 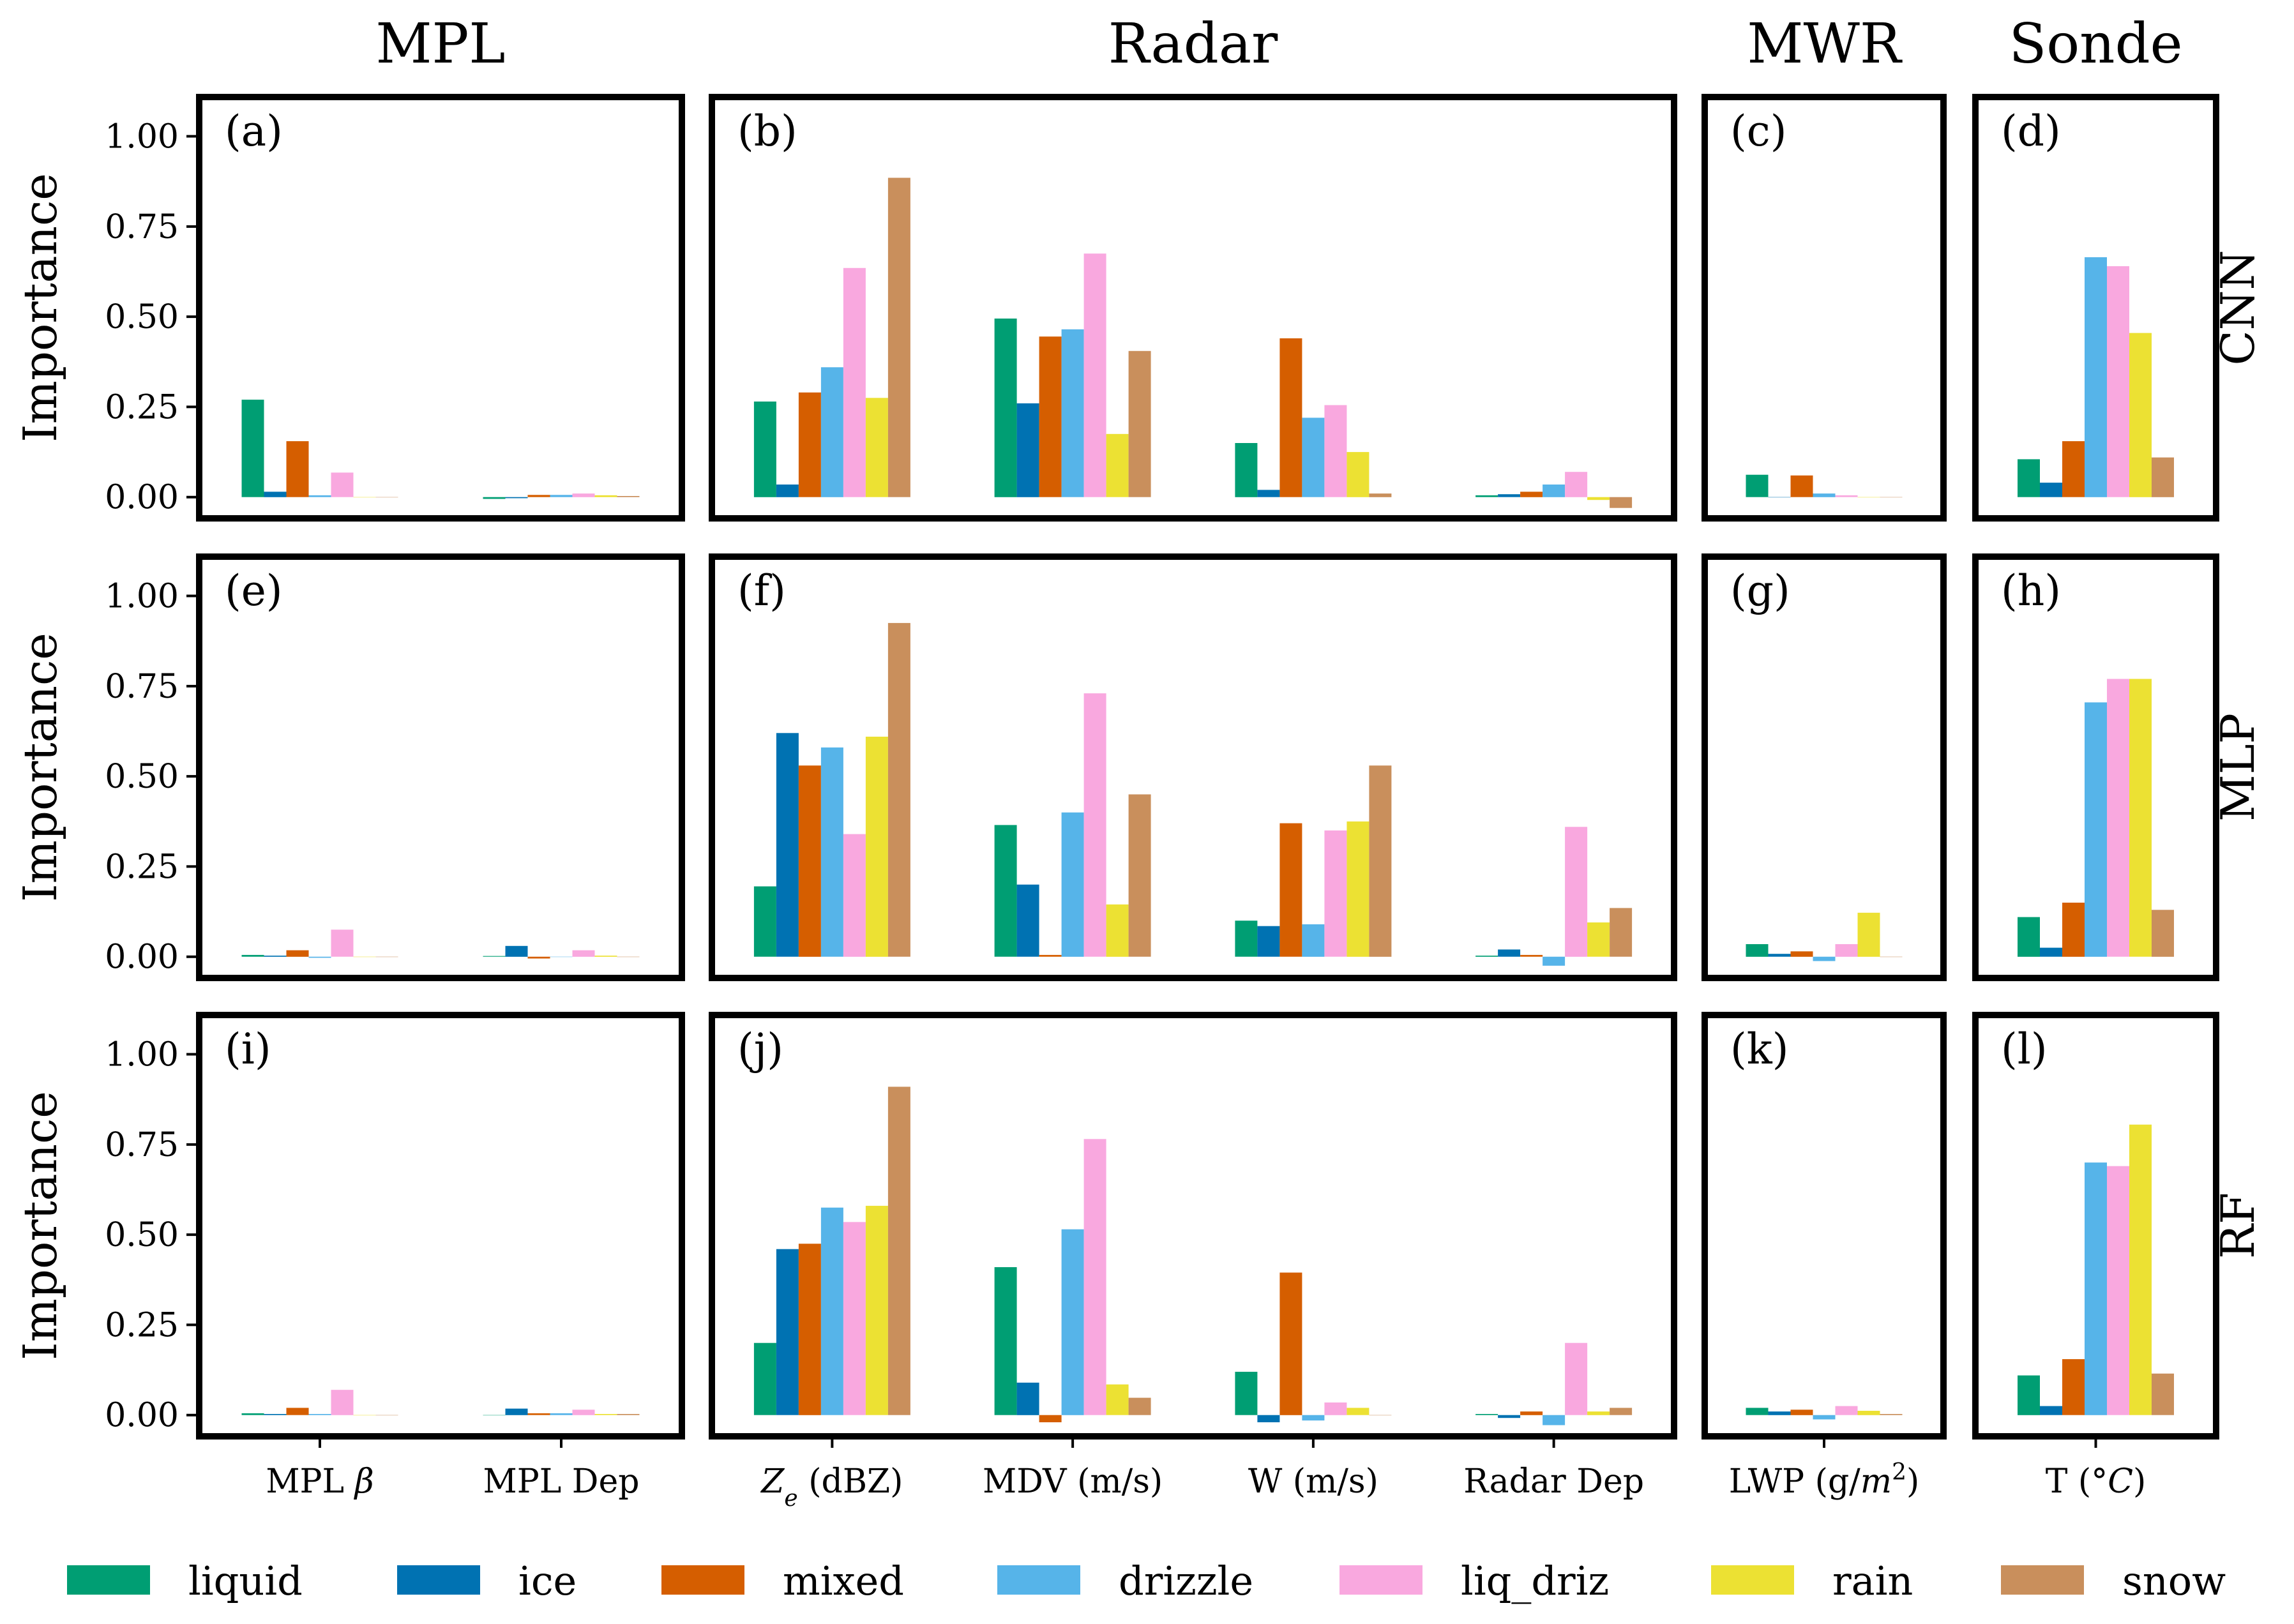 What do you see at coordinates (2174, 1581) in the screenshot?
I see `legend-label-snow: snow` at bounding box center [2174, 1581].